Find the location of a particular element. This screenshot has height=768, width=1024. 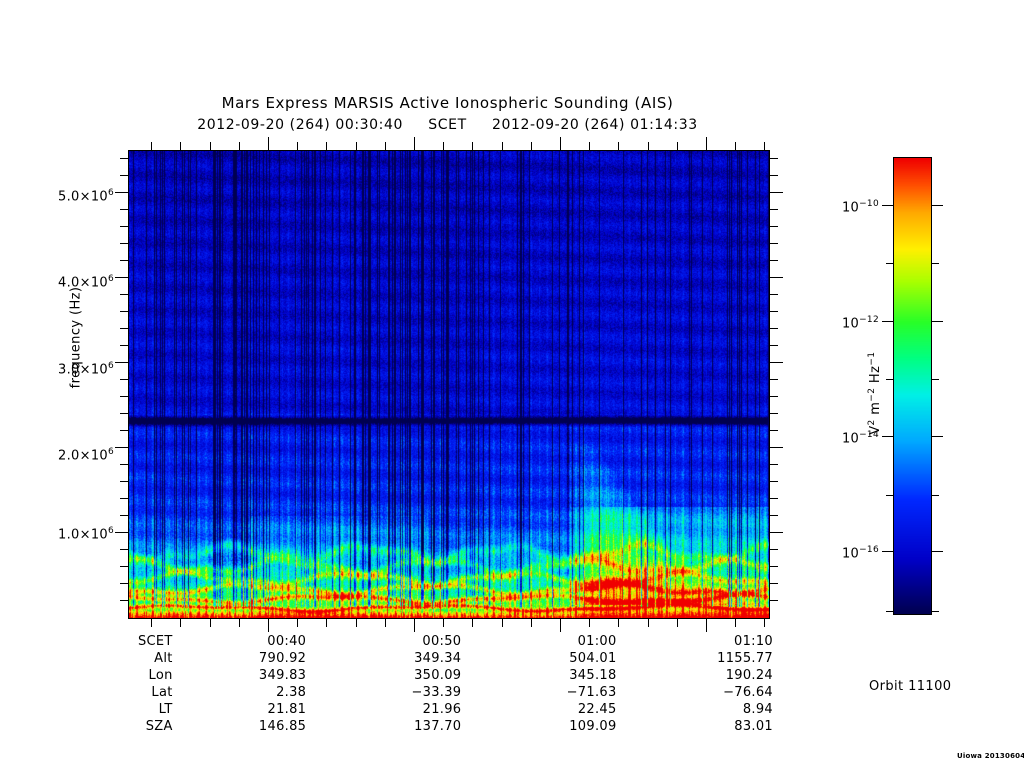

colorbar-tick-label: 10−10 is located at coordinates (836, 207).